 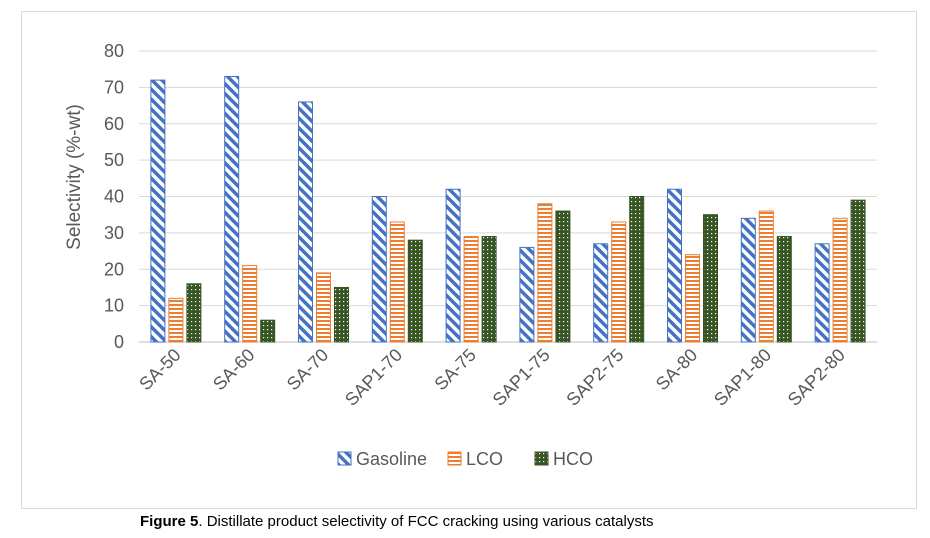 I want to click on x-tick-label: SA-60, so click(x=234, y=370).